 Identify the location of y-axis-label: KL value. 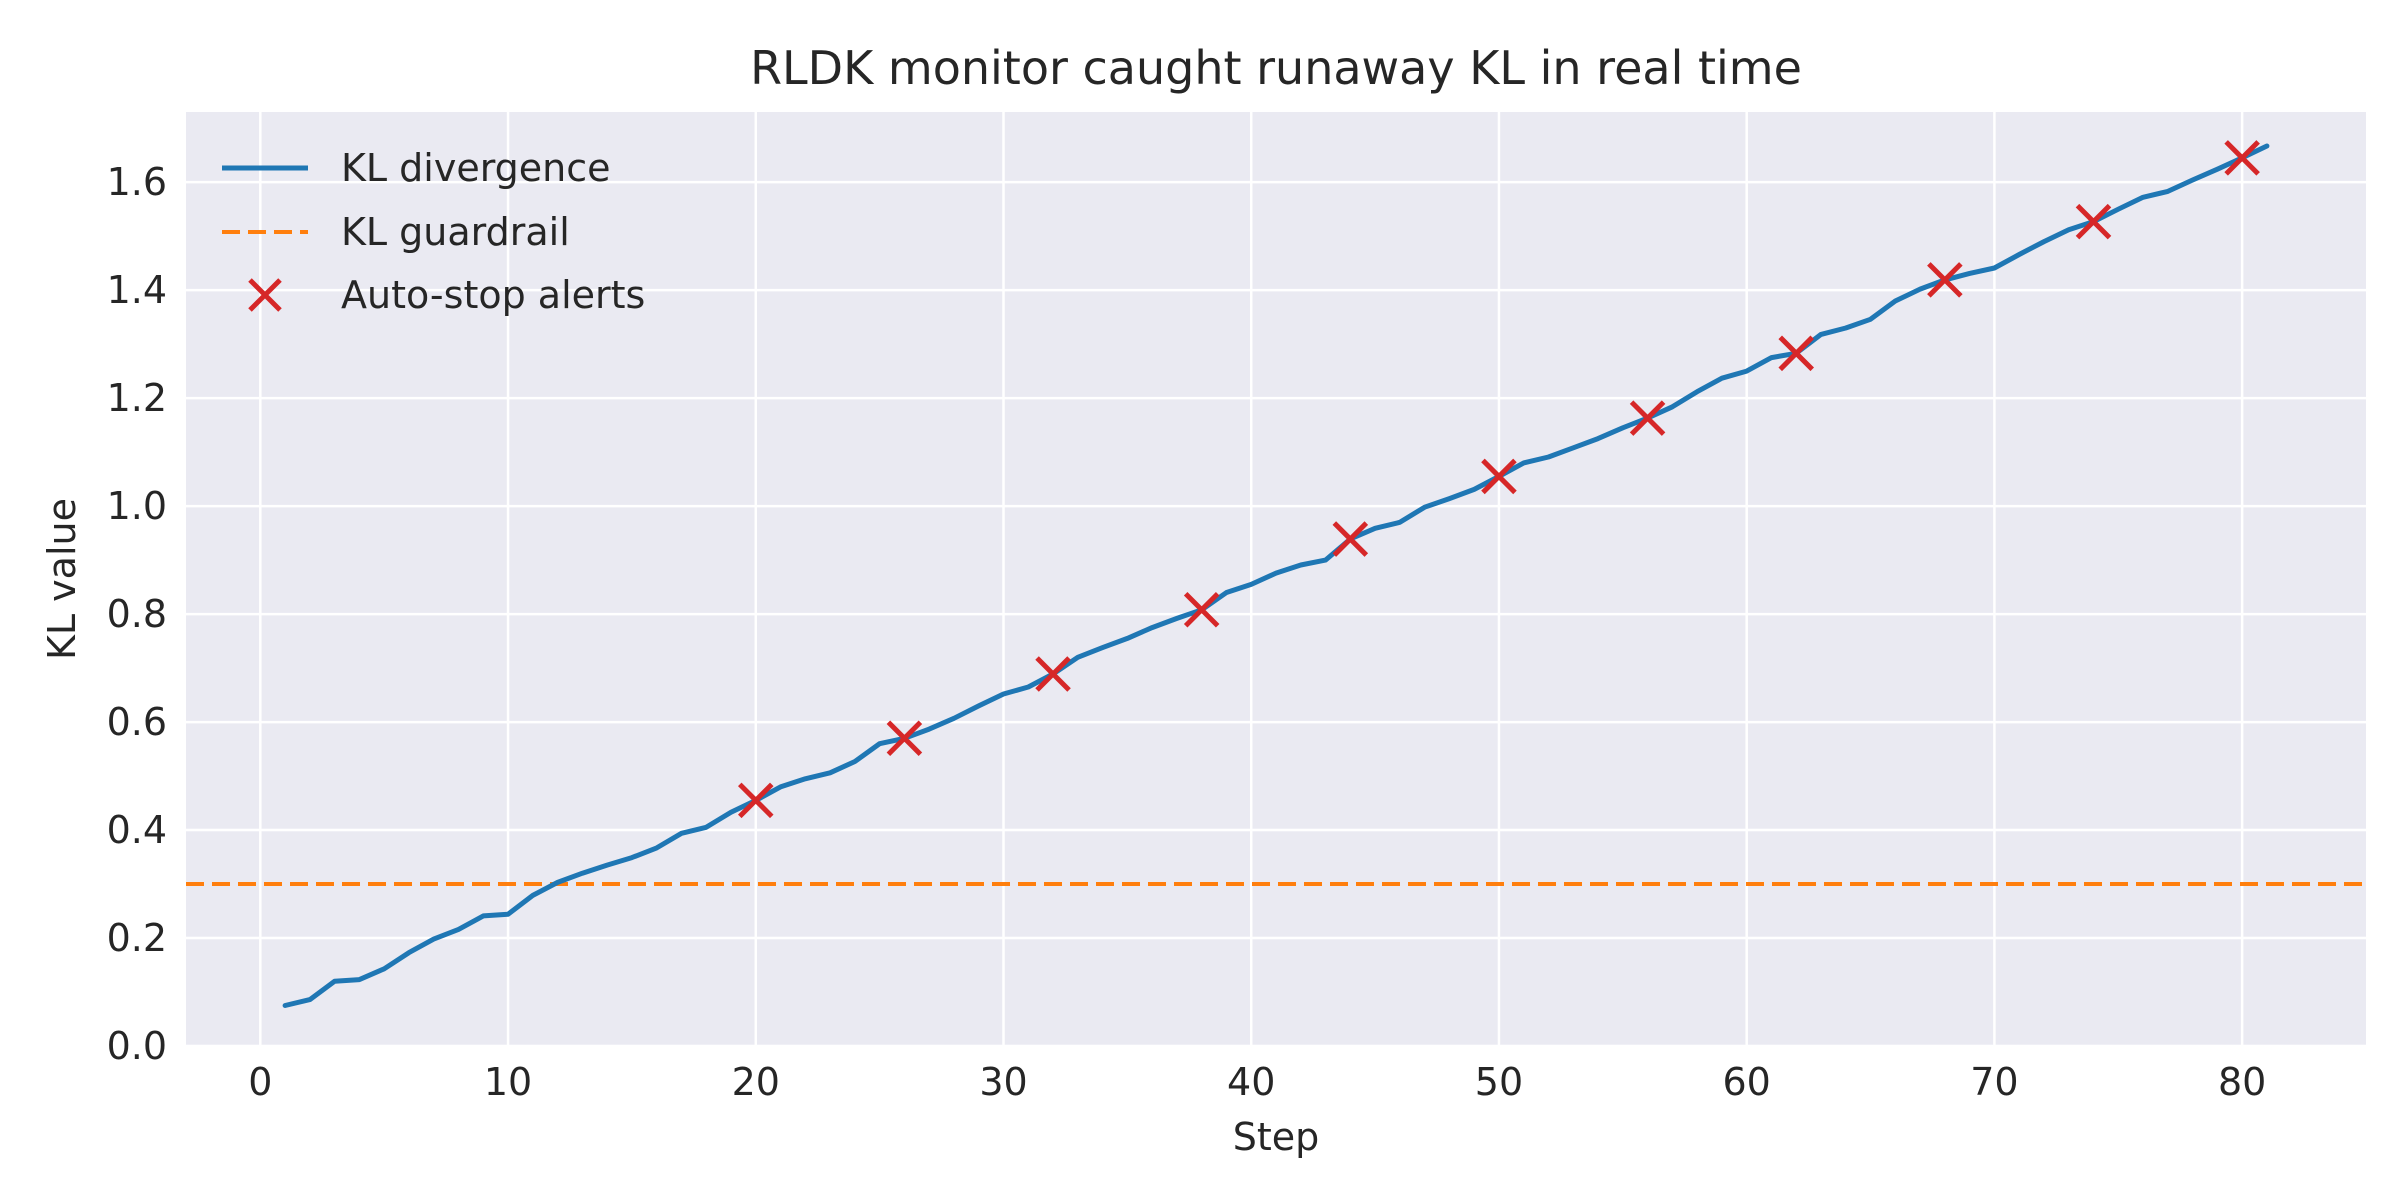
(62, 579).